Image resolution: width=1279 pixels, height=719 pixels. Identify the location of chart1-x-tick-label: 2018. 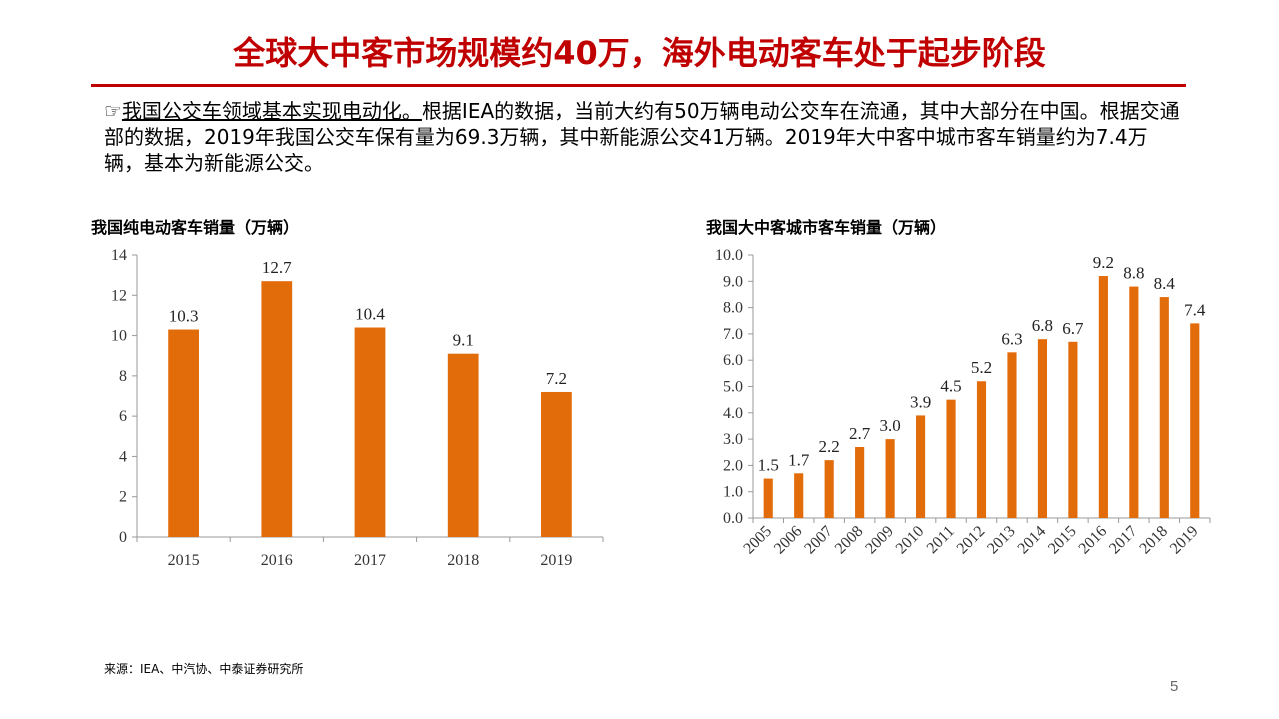
(463, 560).